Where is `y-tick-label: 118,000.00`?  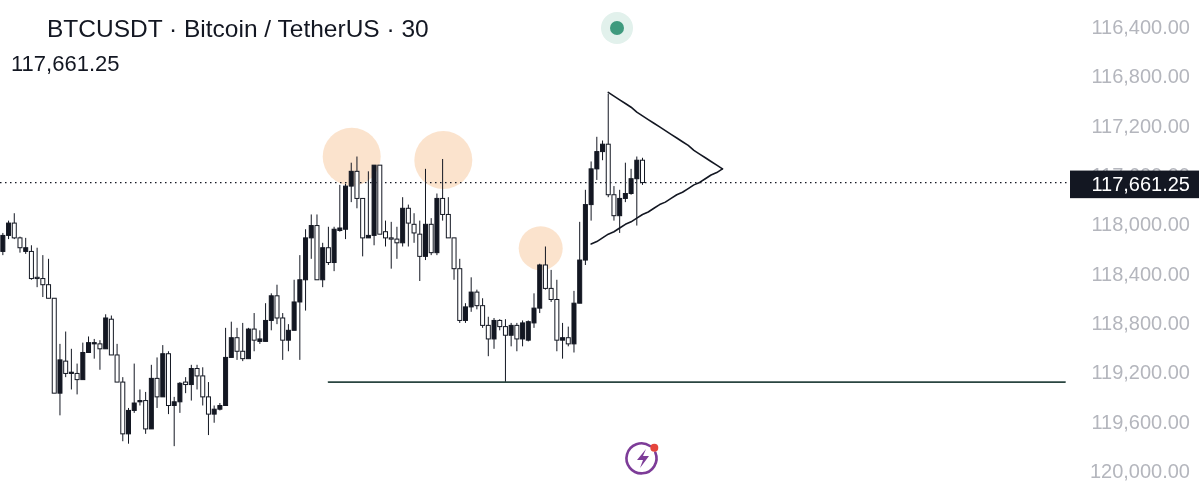
y-tick-label: 118,000.00 is located at coordinates (1140, 224).